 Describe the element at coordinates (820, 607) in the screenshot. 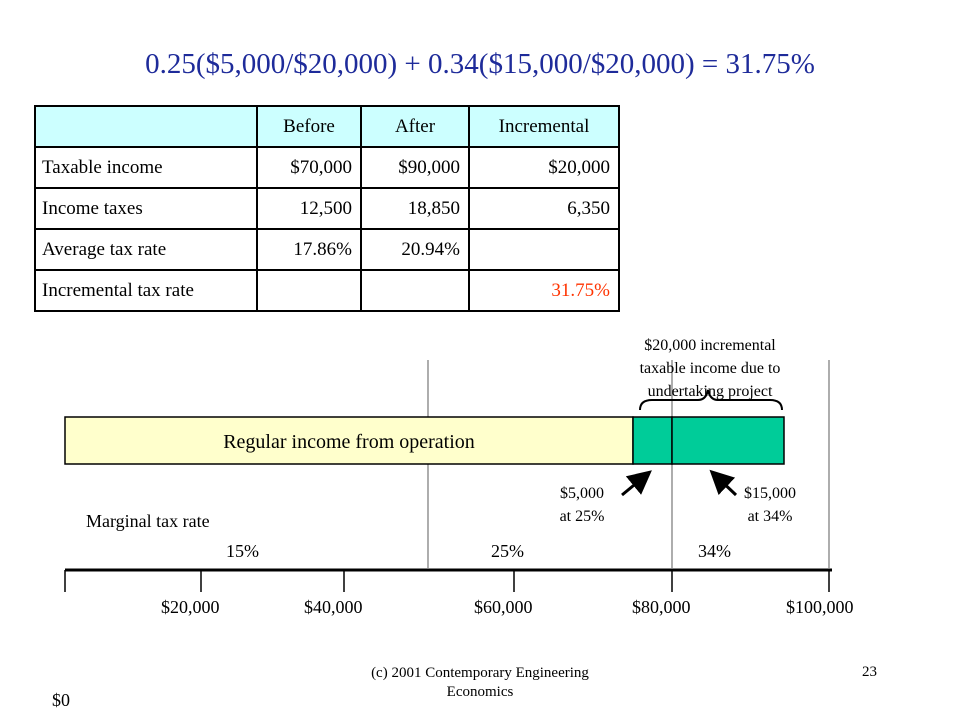

I see `axis-label-100000: $100,000` at that location.